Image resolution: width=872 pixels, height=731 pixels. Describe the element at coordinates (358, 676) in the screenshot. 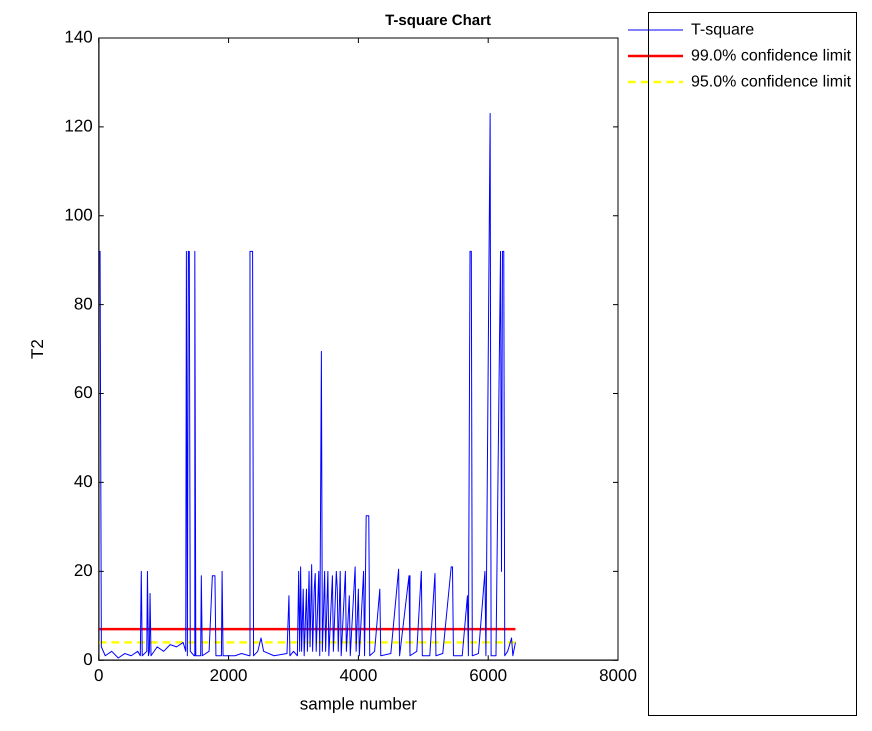

I see `x-tick-label: 4000` at that location.